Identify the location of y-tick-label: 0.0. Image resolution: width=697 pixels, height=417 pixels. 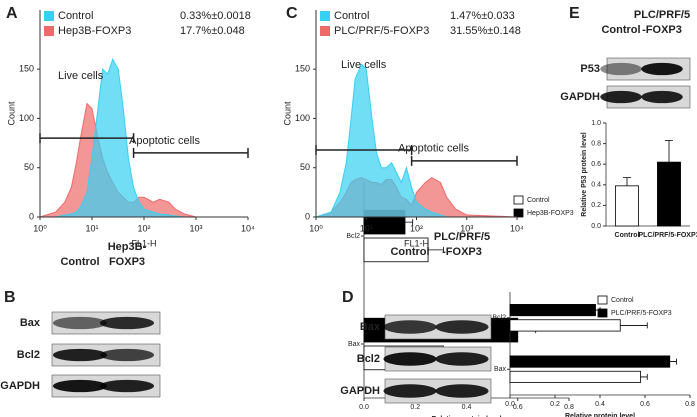
(596, 226).